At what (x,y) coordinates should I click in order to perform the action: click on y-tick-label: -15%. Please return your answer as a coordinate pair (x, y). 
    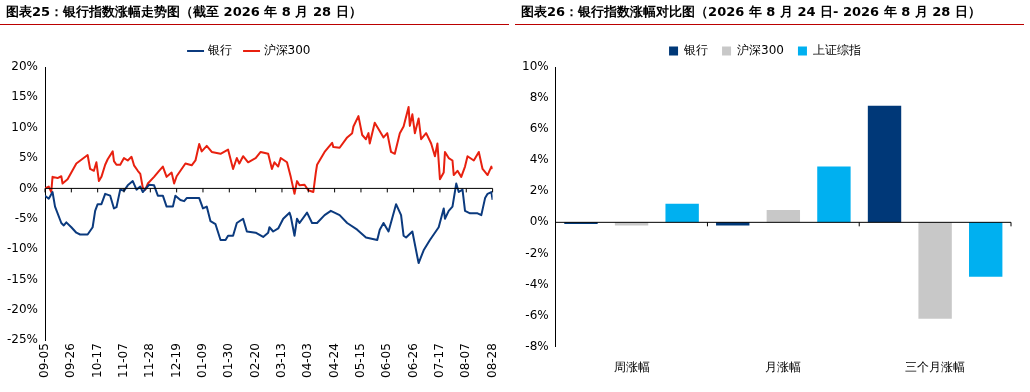
    Looking at the image, I should click on (22, 278).